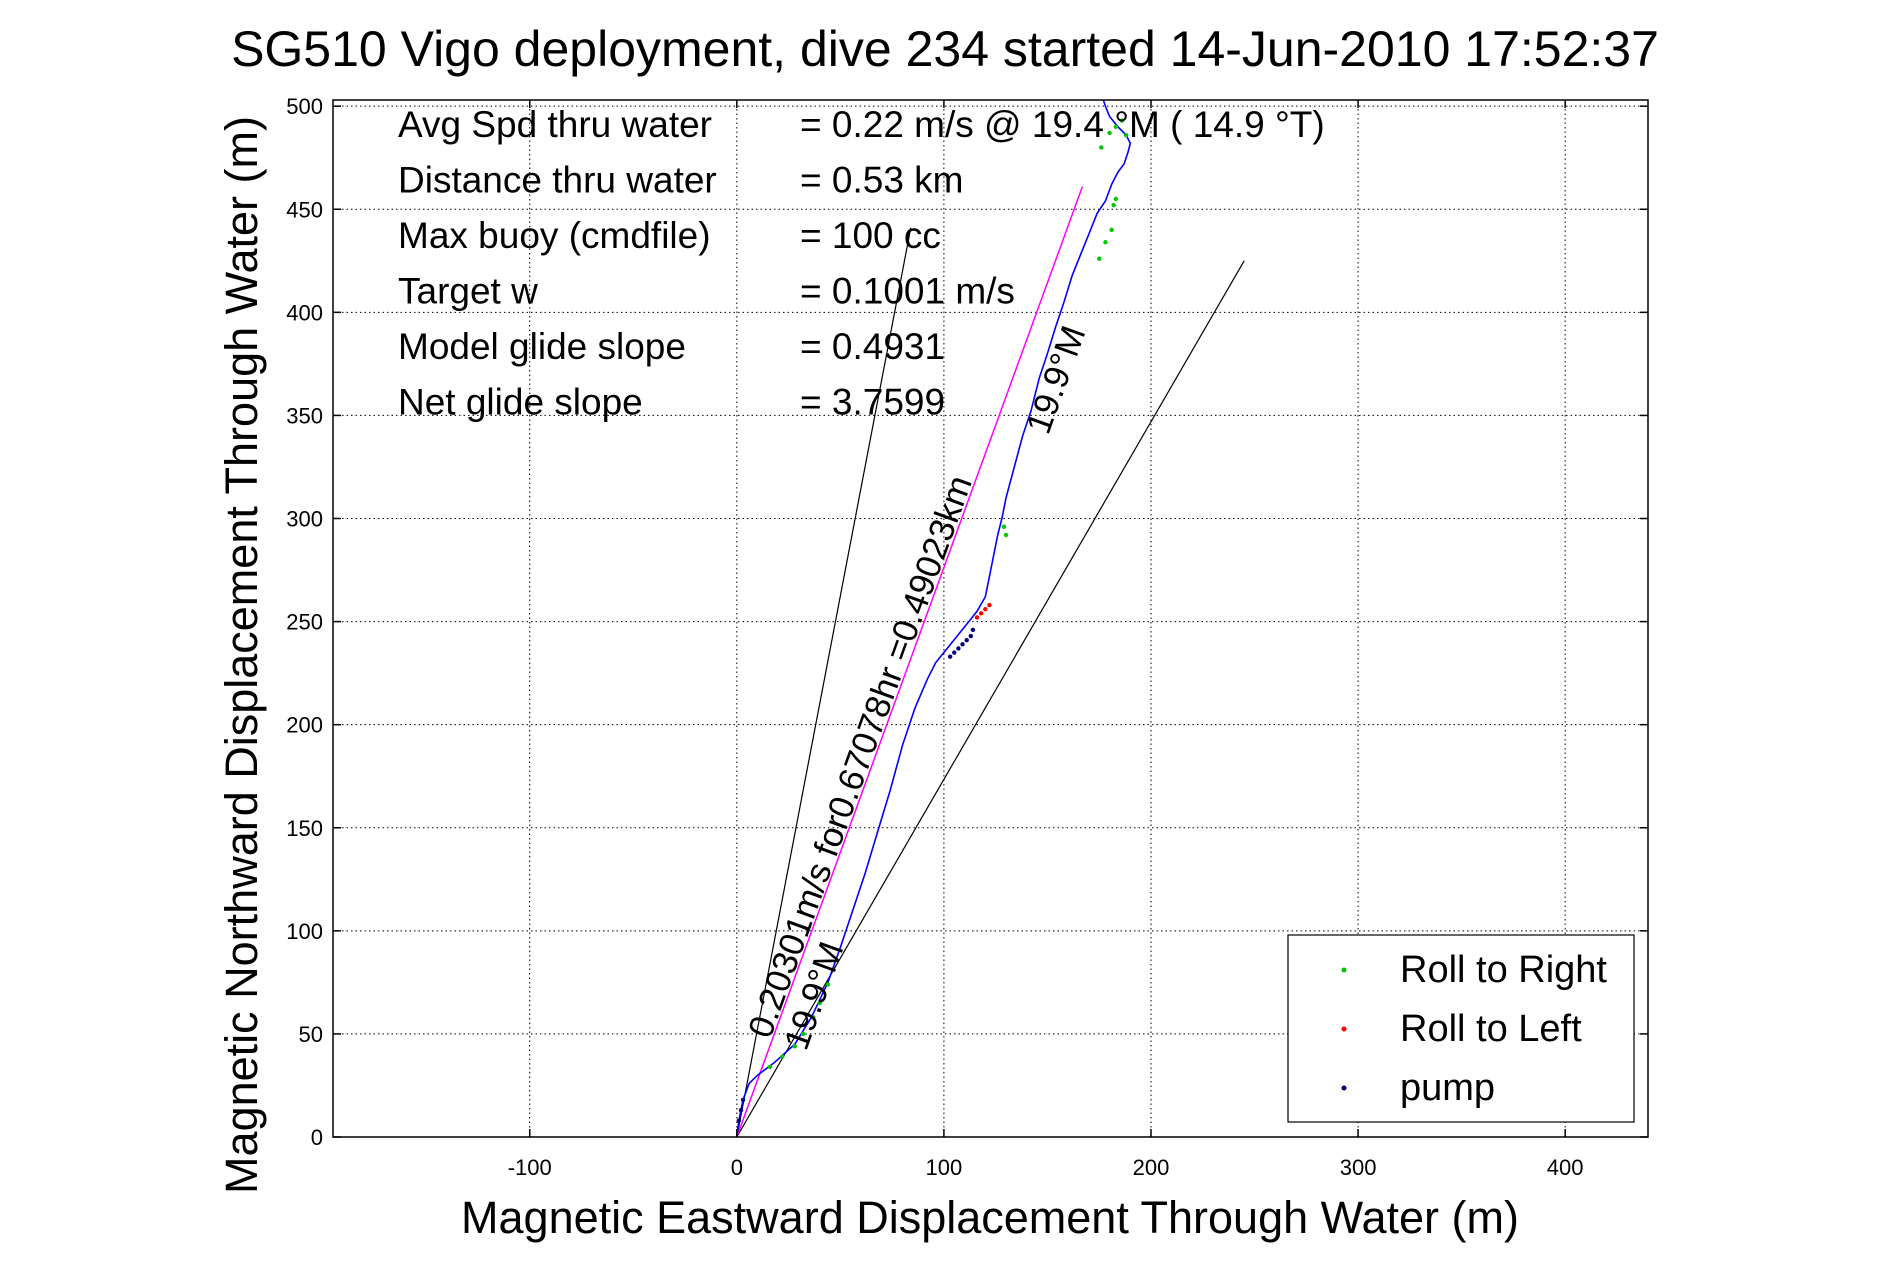  Describe the element at coordinates (1565, 1167) in the screenshot. I see `x-tick-label: 400` at that location.